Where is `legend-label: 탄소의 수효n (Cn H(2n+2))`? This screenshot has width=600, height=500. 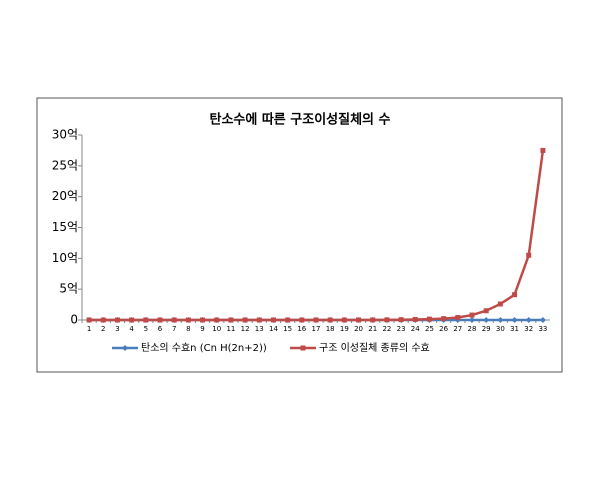
legend-label: 탄소의 수효n (Cn H(2n+2)) is located at coordinates (204, 348).